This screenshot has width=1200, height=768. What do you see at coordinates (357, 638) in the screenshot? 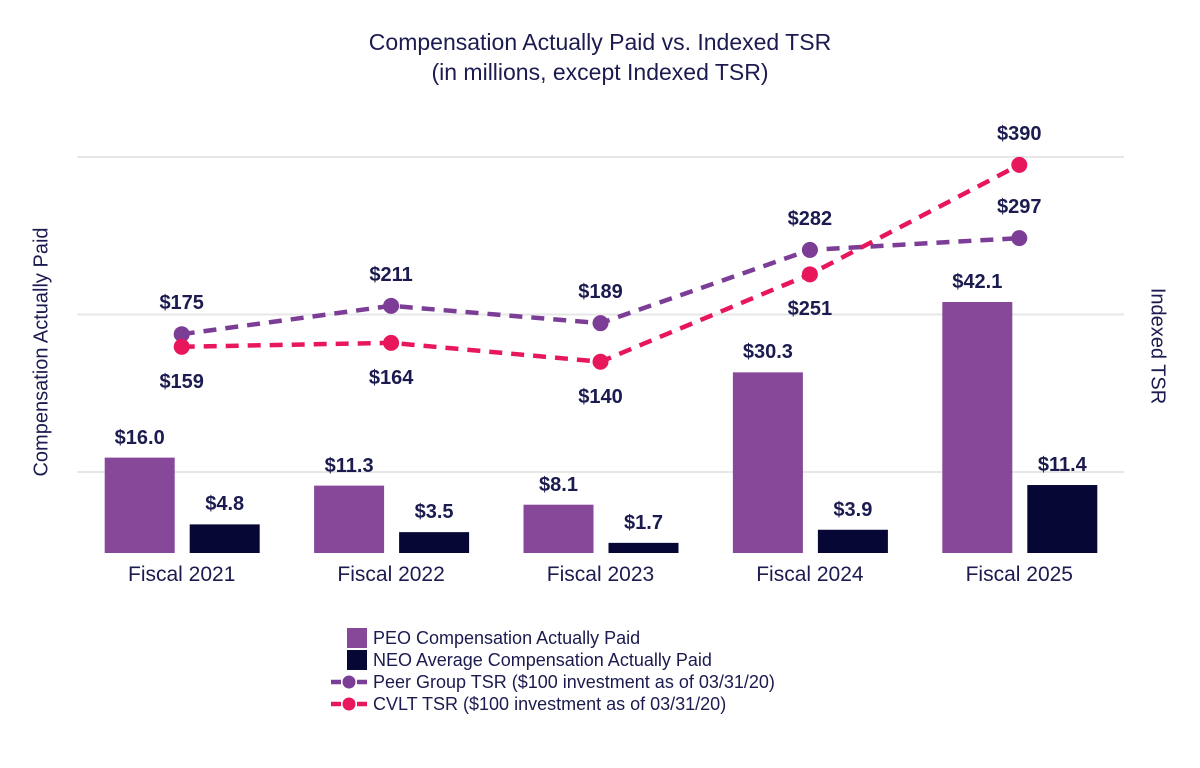
I see `peo-legend-swatch` at bounding box center [357, 638].